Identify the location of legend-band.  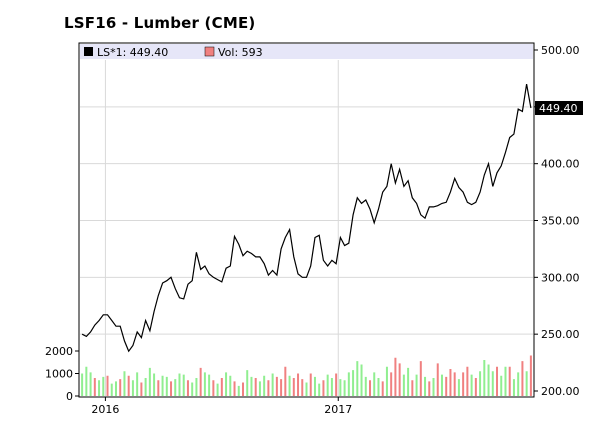
(306, 51).